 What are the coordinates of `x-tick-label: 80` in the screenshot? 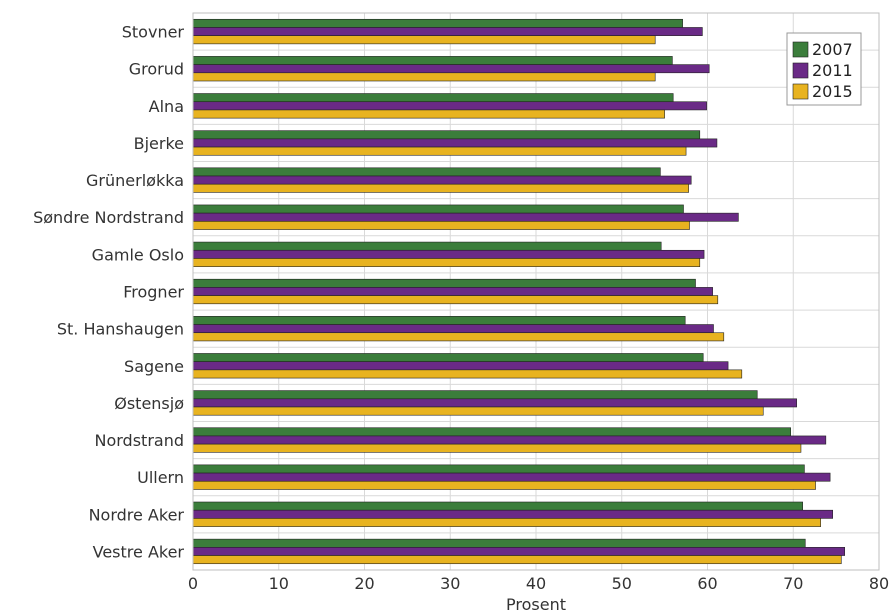 It's located at (879, 583).